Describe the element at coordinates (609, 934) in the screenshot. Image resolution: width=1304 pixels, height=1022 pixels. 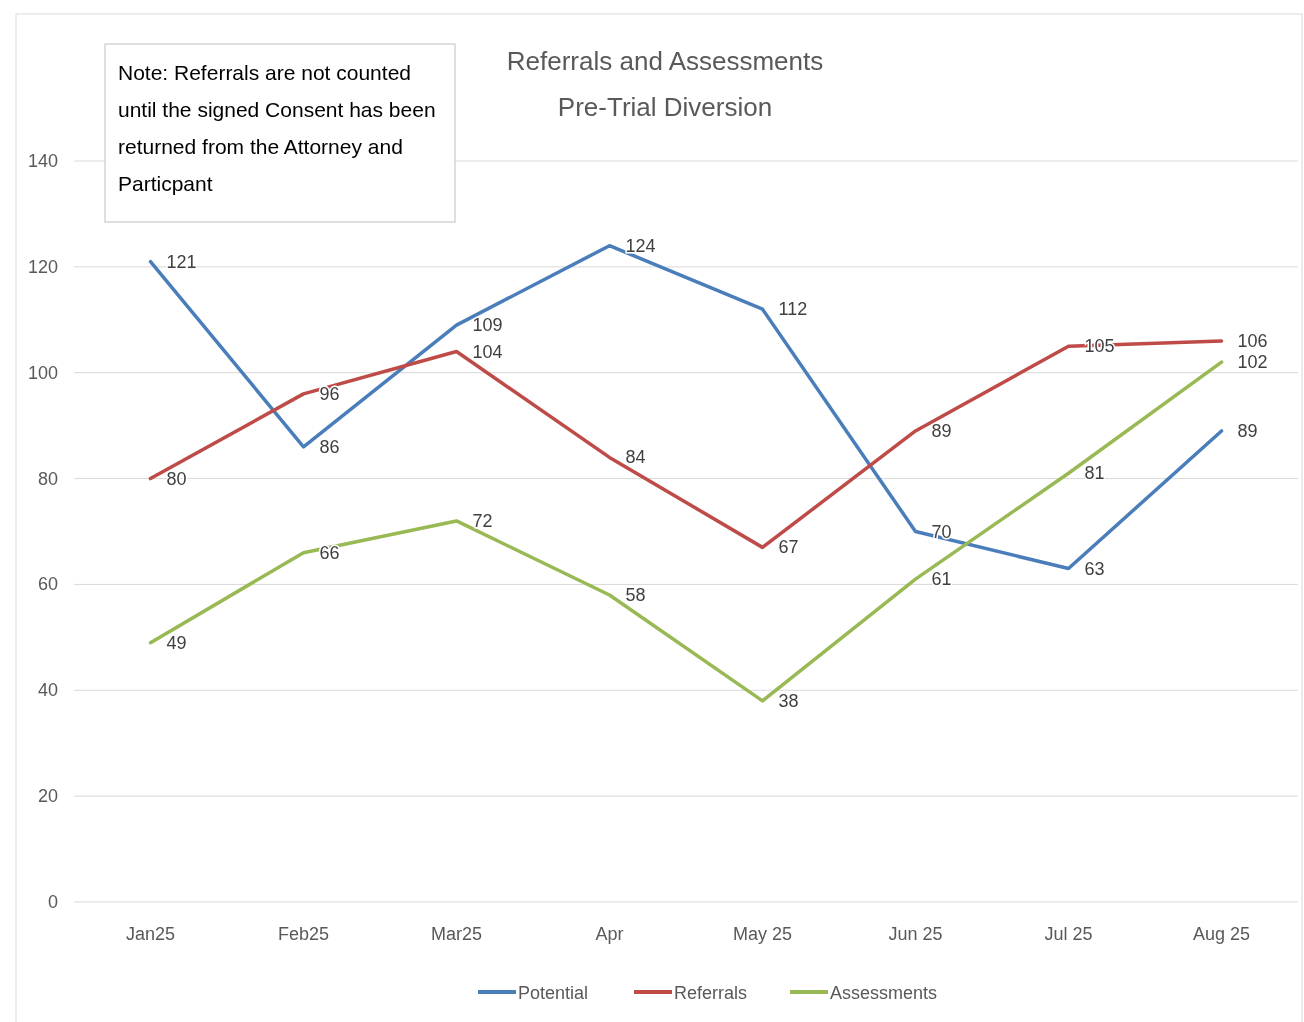
I see `x-tick-label: Apr` at that location.